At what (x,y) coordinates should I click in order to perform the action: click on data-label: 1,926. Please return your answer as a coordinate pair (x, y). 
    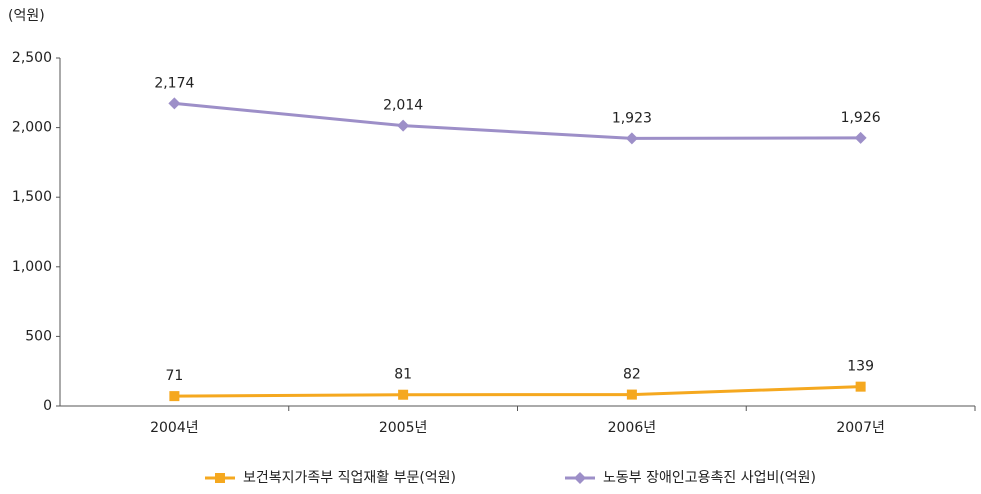
    Looking at the image, I should click on (861, 118).